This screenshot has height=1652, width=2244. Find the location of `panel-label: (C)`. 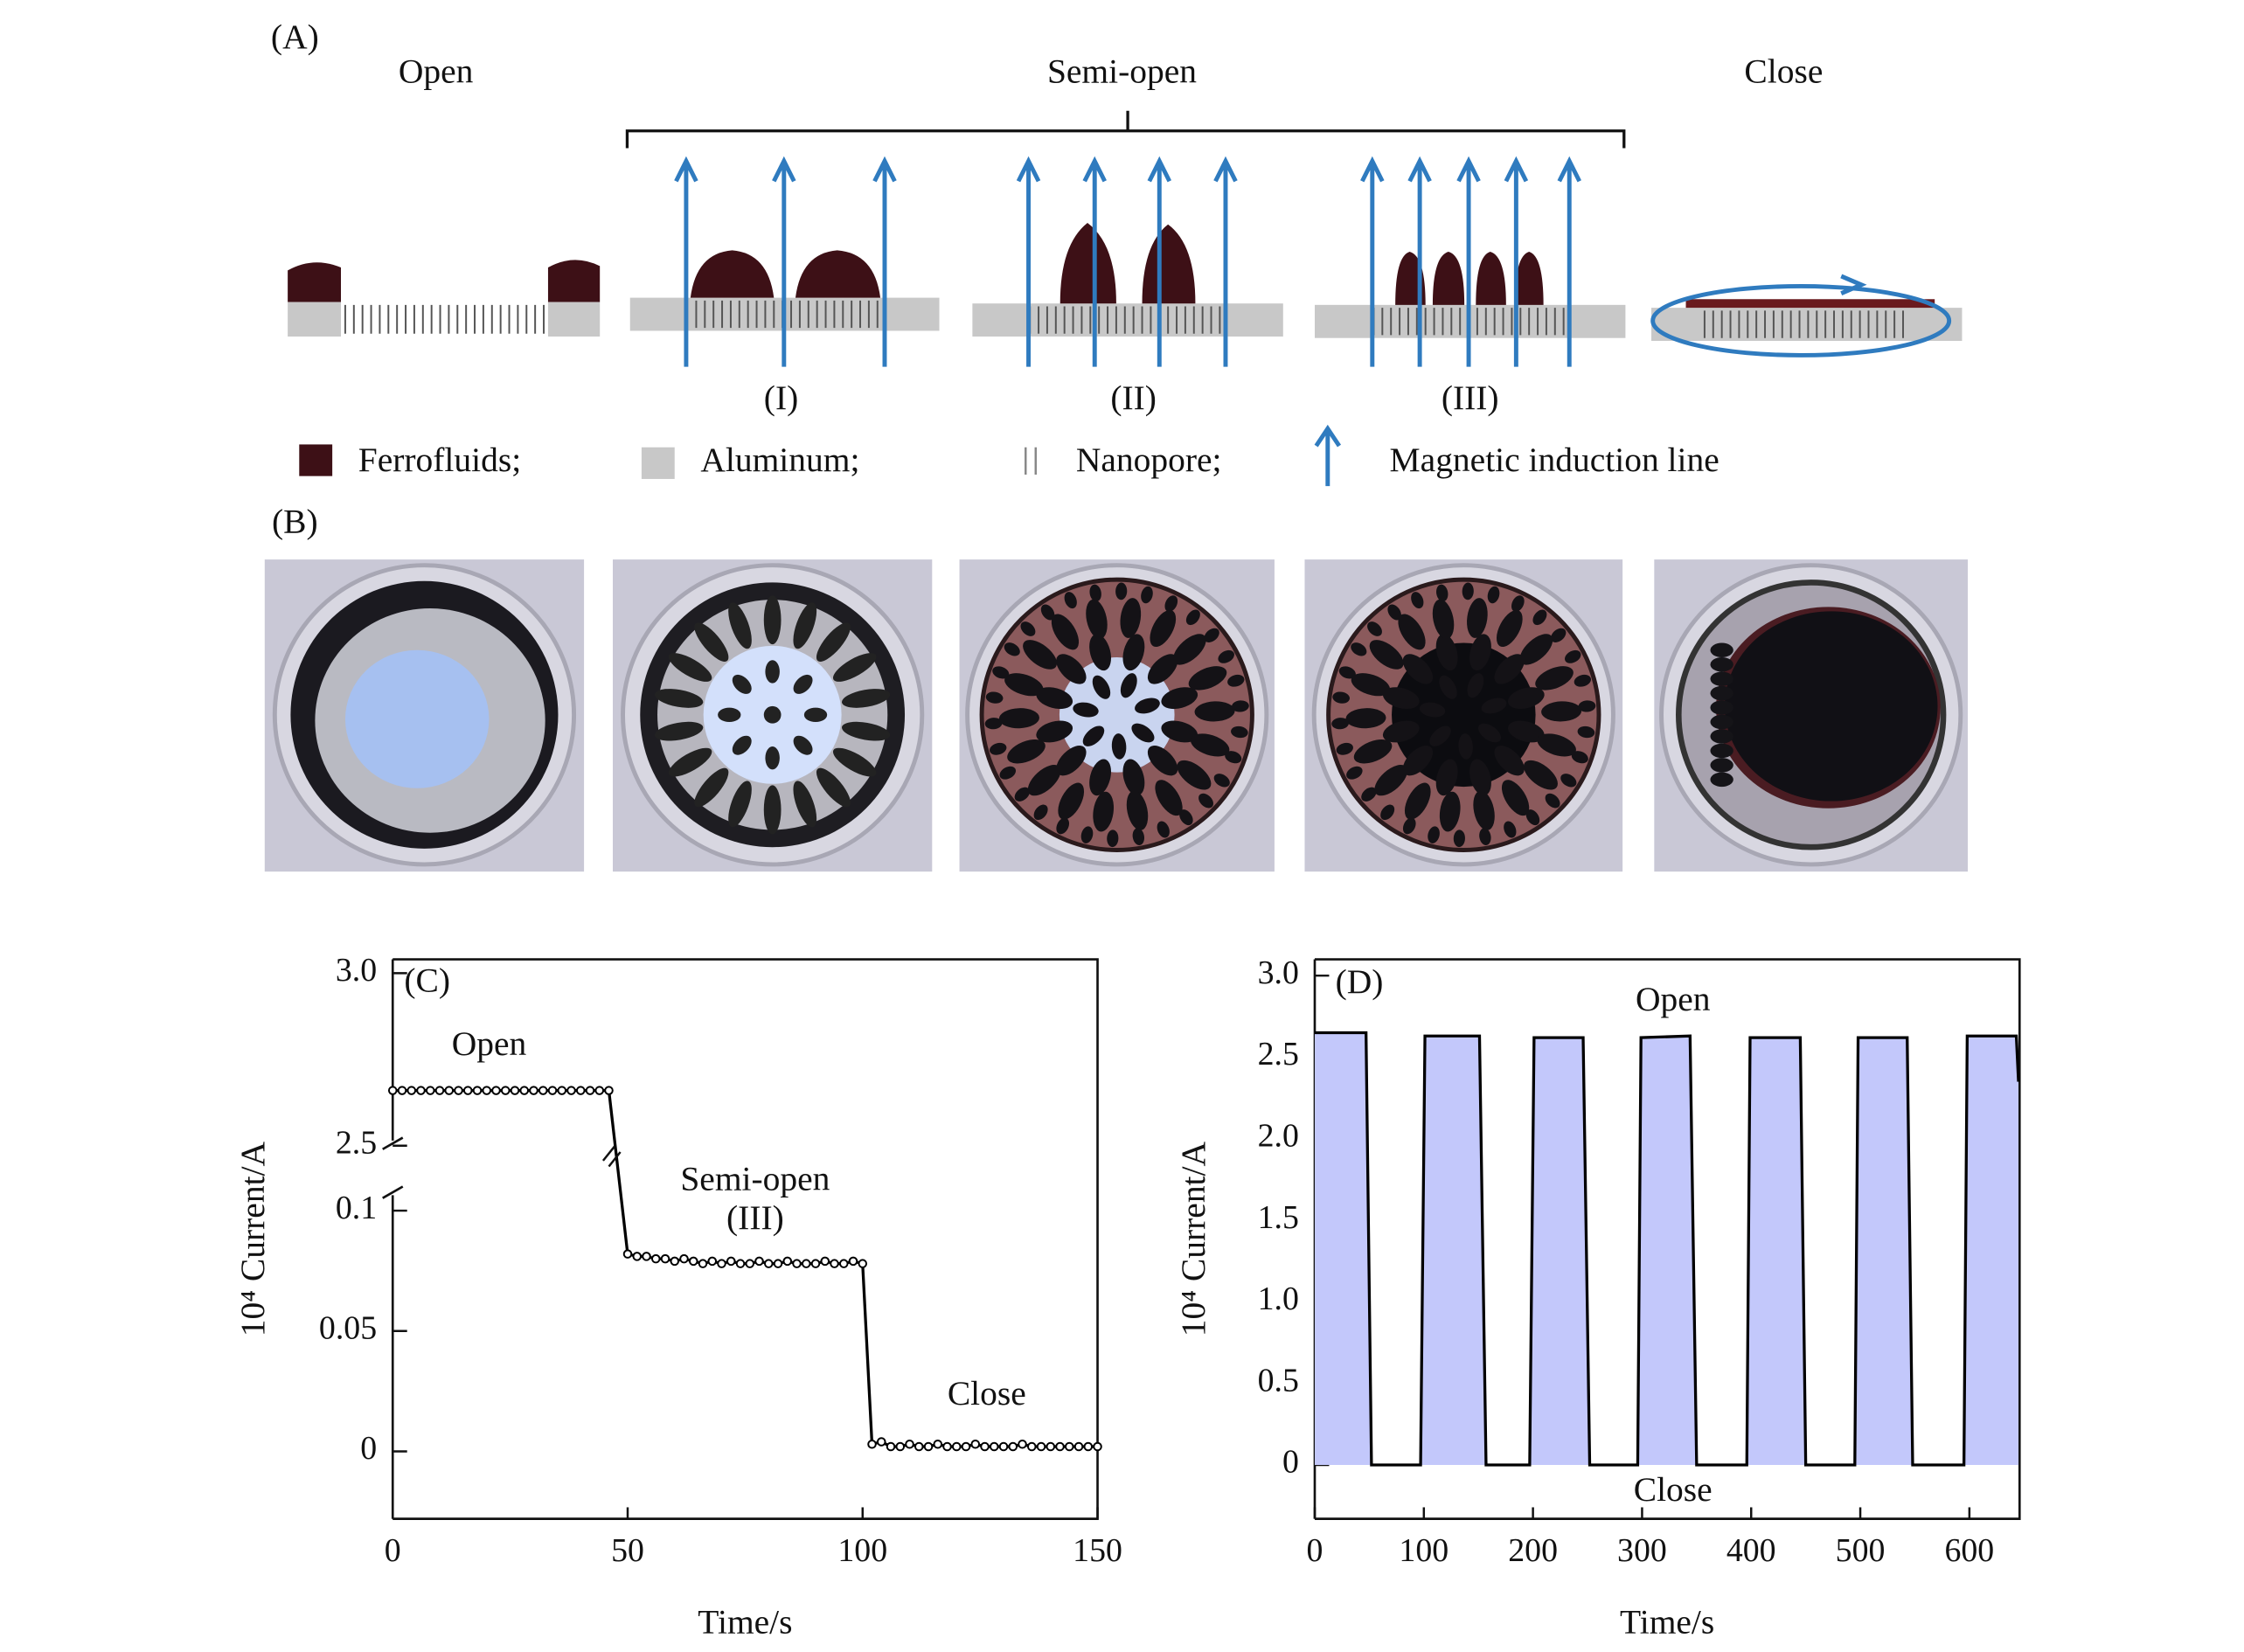

panel-label: (C) is located at coordinates (427, 981).